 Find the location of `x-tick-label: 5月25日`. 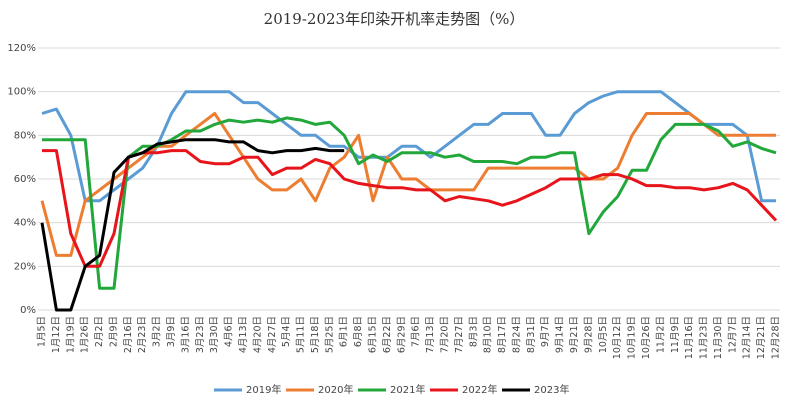

x-tick-label: 5月25日 is located at coordinates (329, 334).